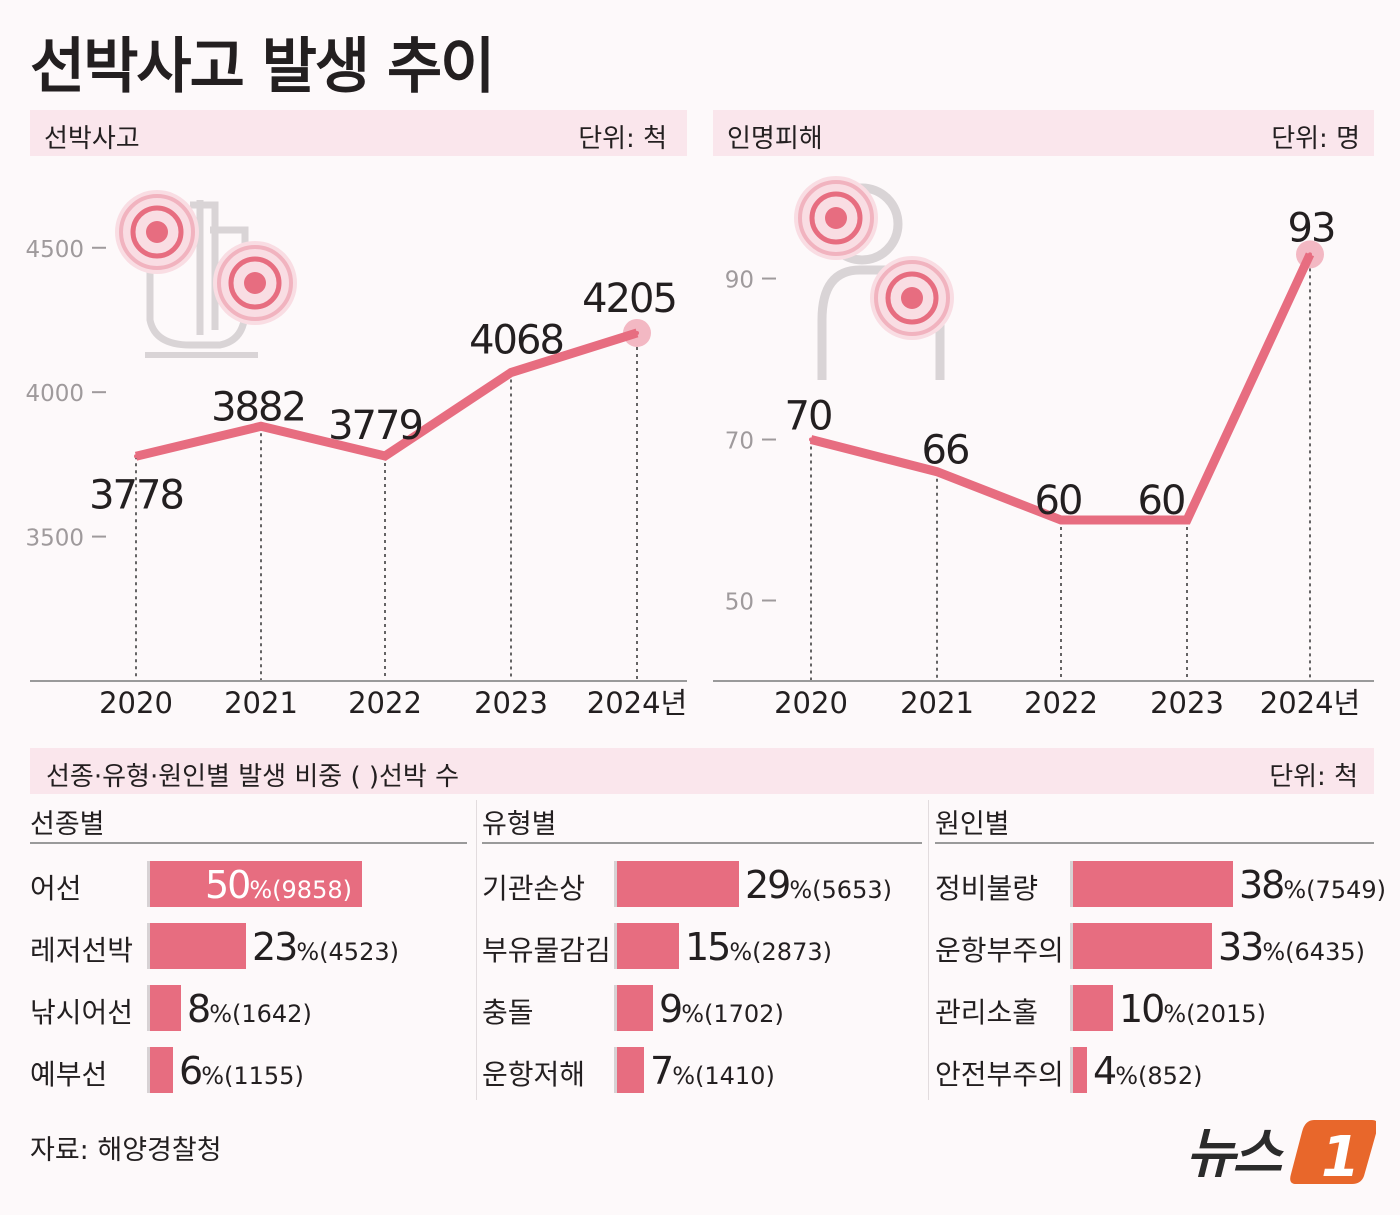  I want to click on bar-row: 부유물감김 15%(2873), so click(702, 946).